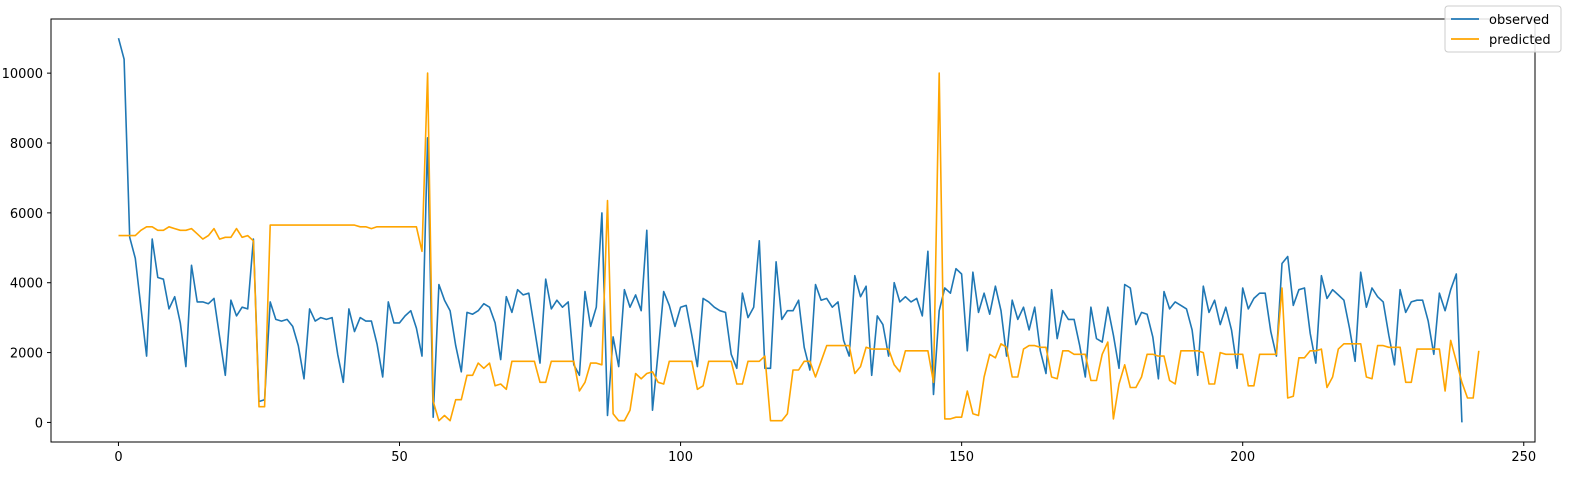 This screenshot has width=1569, height=480. I want to click on x-axis: 0 50 100 150 200 250, so click(825, 453).